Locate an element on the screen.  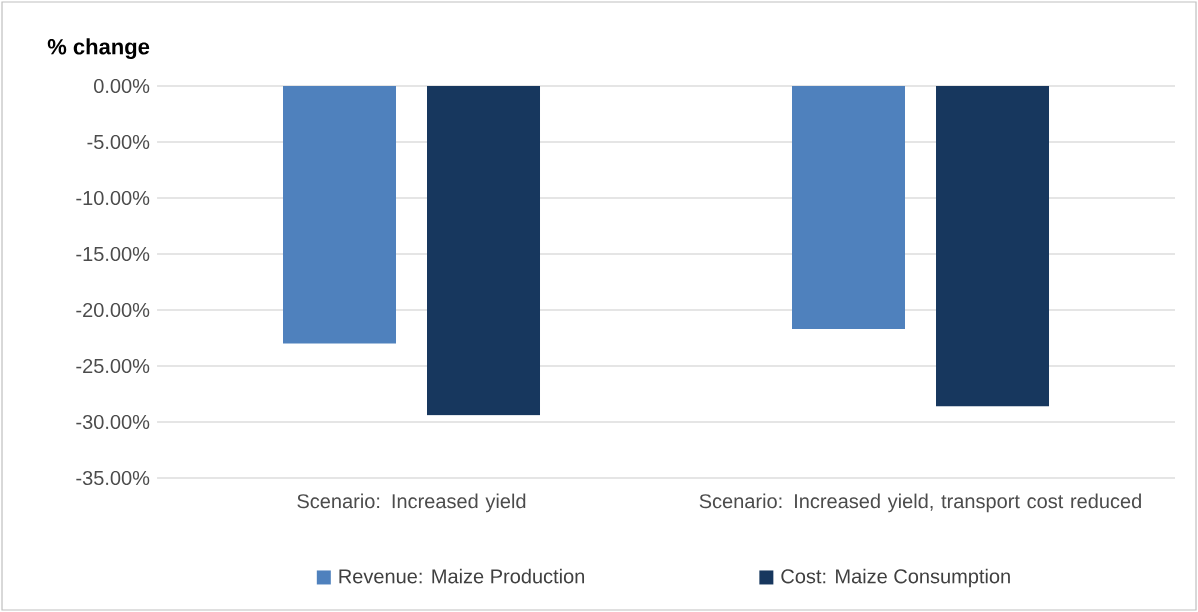
y-tick-label: -30.00% is located at coordinates (113, 422).